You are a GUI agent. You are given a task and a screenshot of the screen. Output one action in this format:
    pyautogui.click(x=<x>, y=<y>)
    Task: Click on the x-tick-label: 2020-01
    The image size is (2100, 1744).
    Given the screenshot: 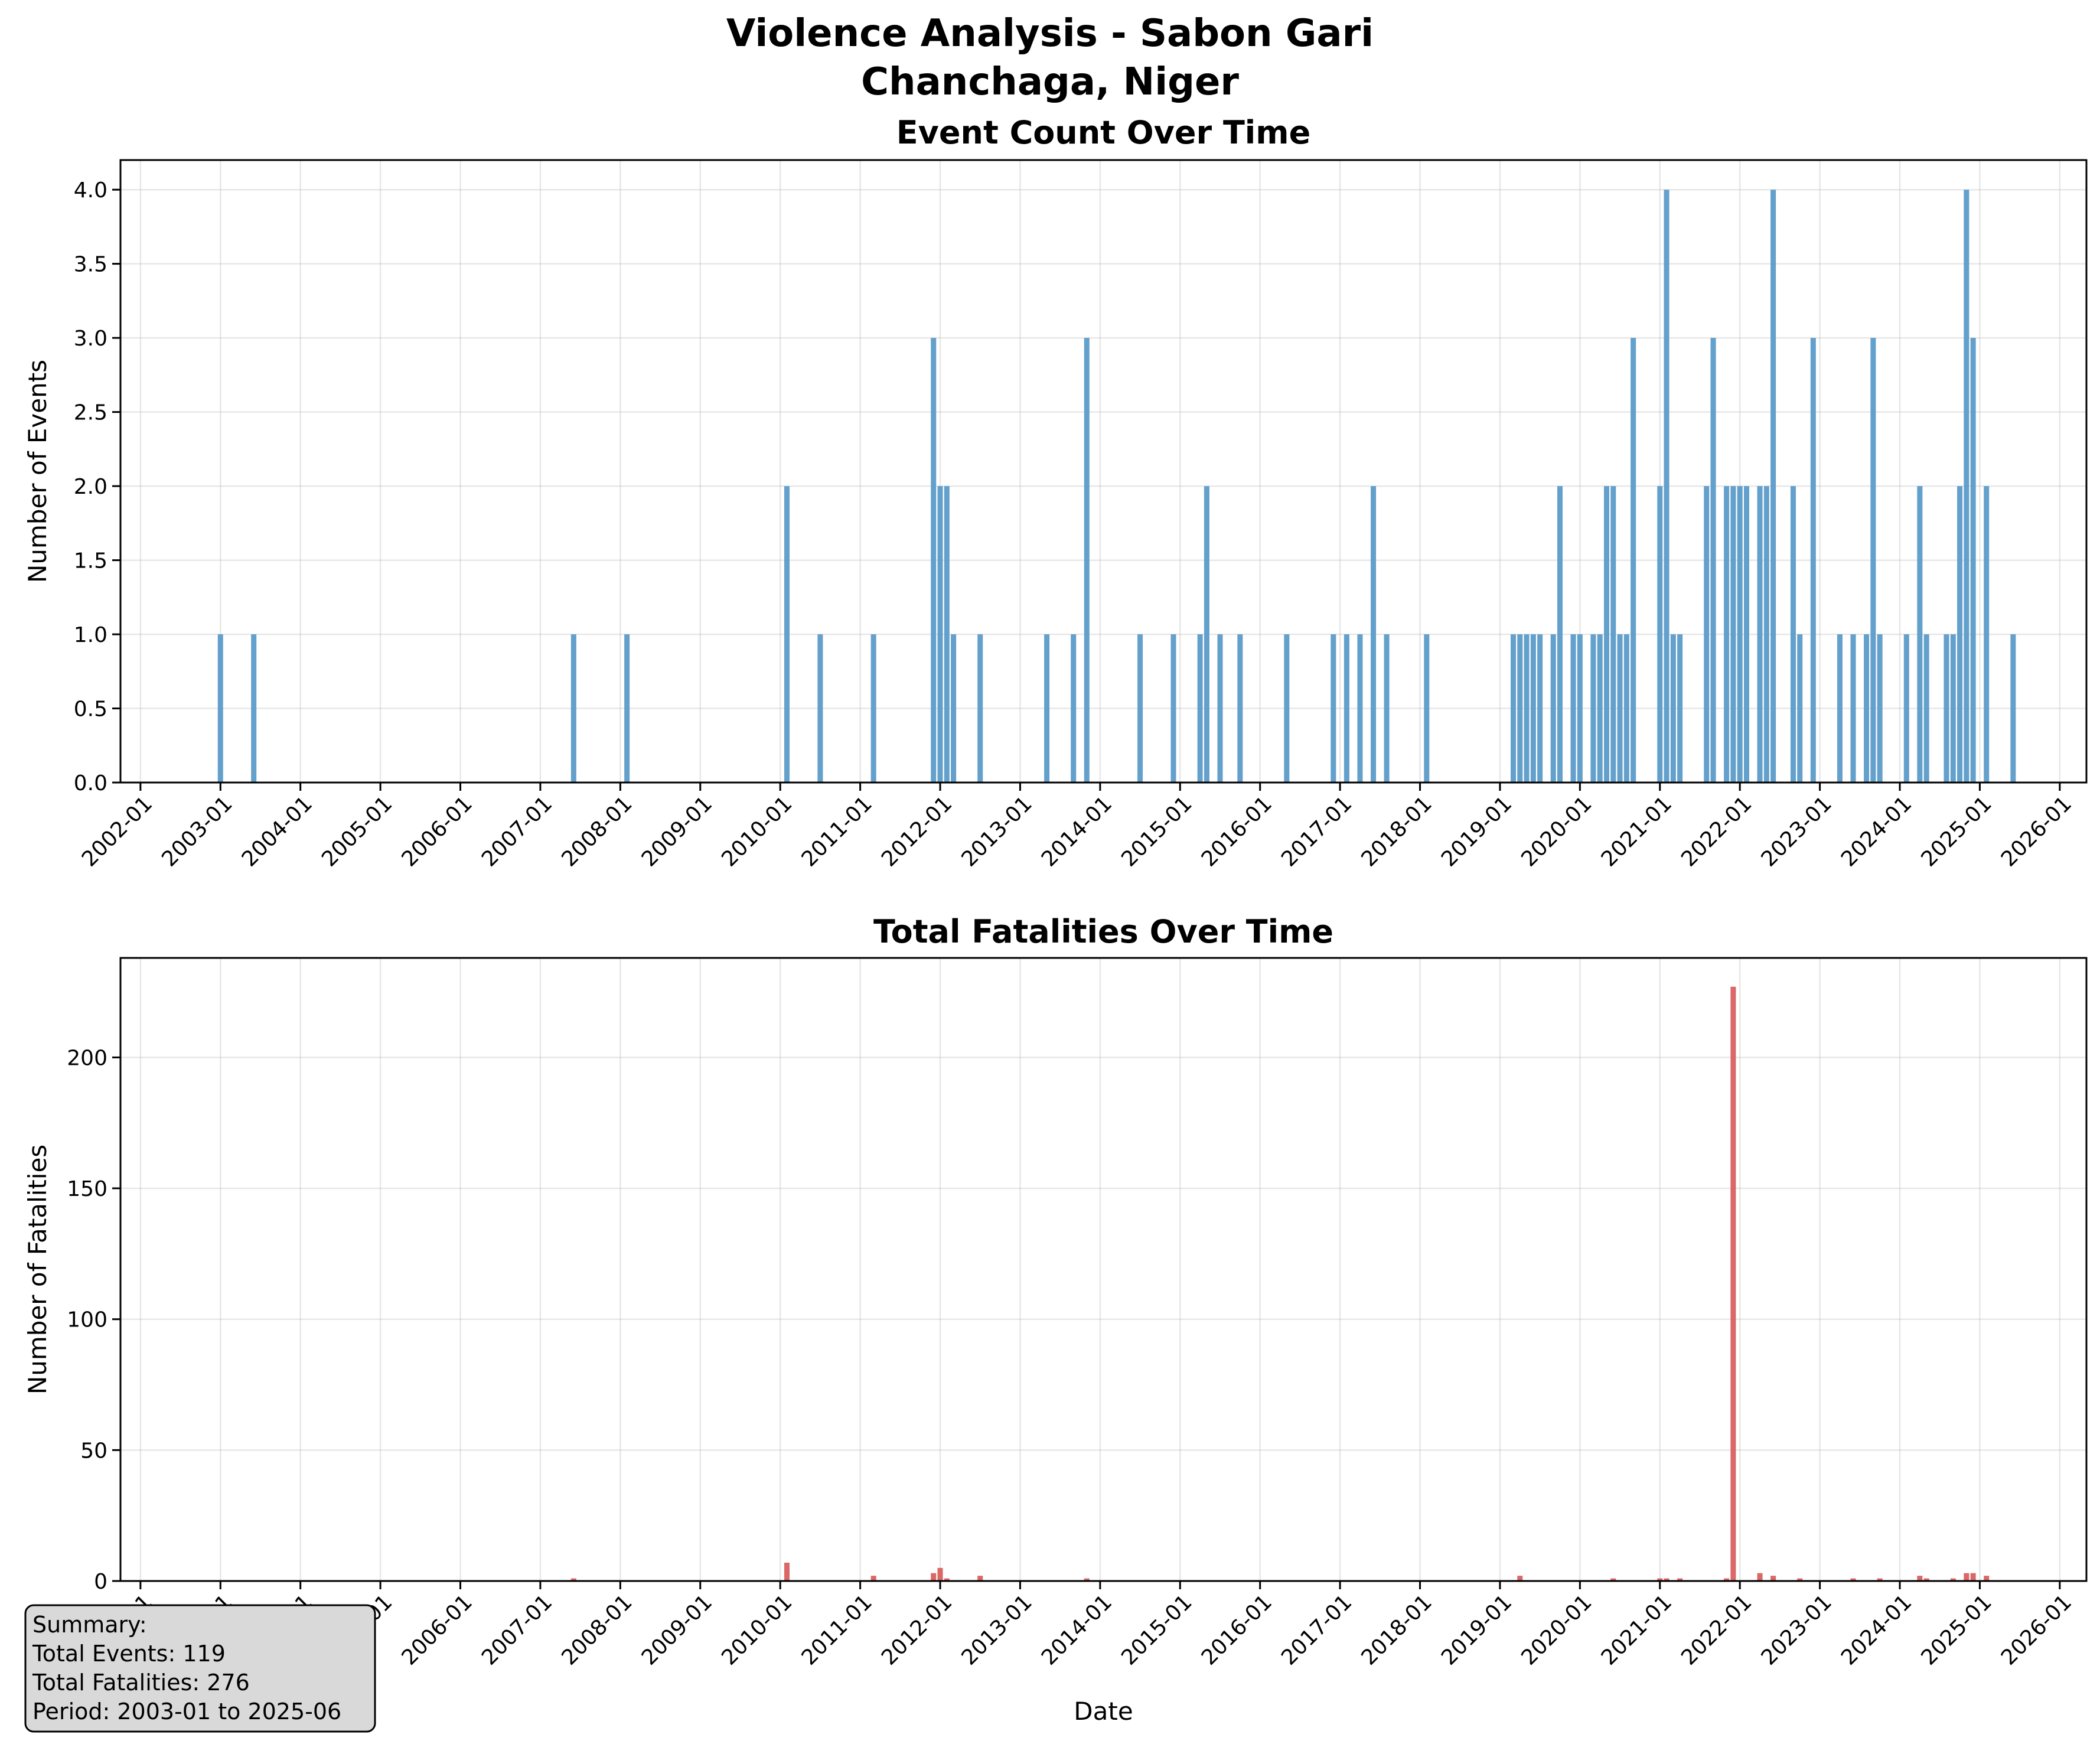 What is the action you would take?
    pyautogui.click(x=1556, y=1630)
    